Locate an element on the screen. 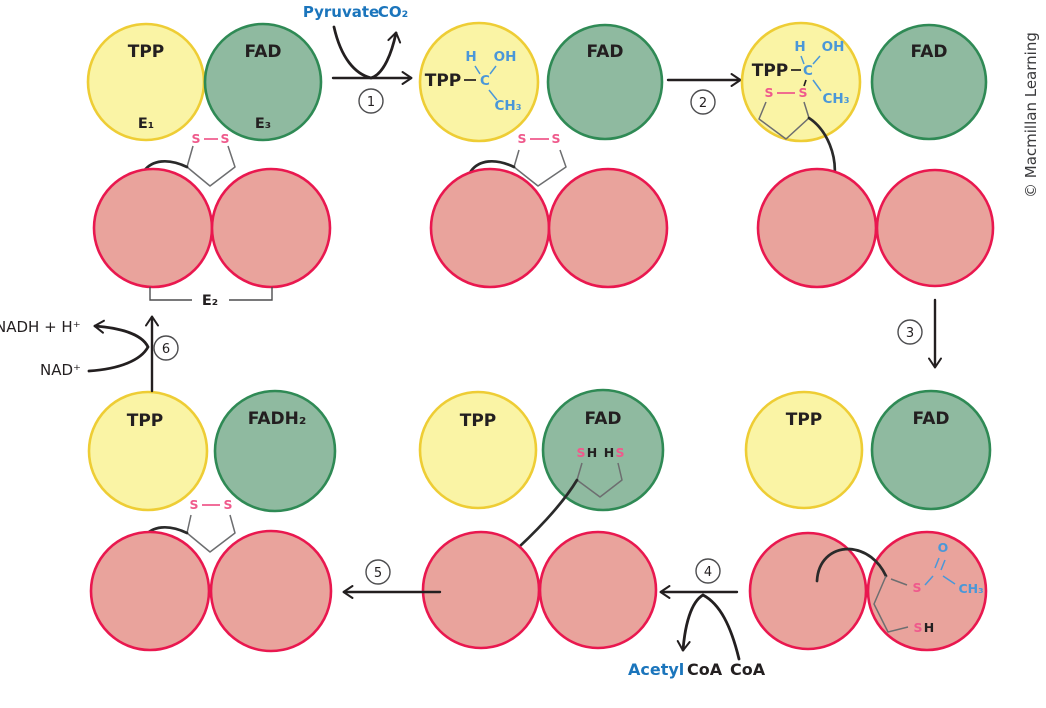 The width and height of the screenshot is (1046, 708). step-5-number: 5 is located at coordinates (378, 573).